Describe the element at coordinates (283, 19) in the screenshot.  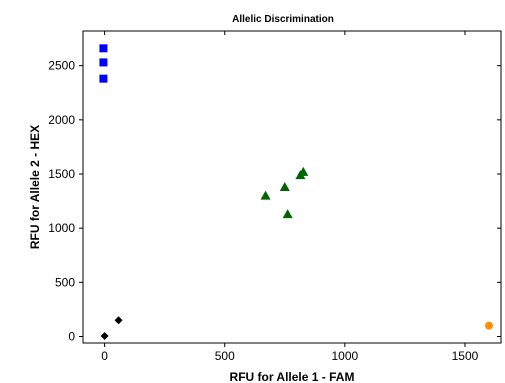
I see `chart-title: Allelic Discrimination` at that location.